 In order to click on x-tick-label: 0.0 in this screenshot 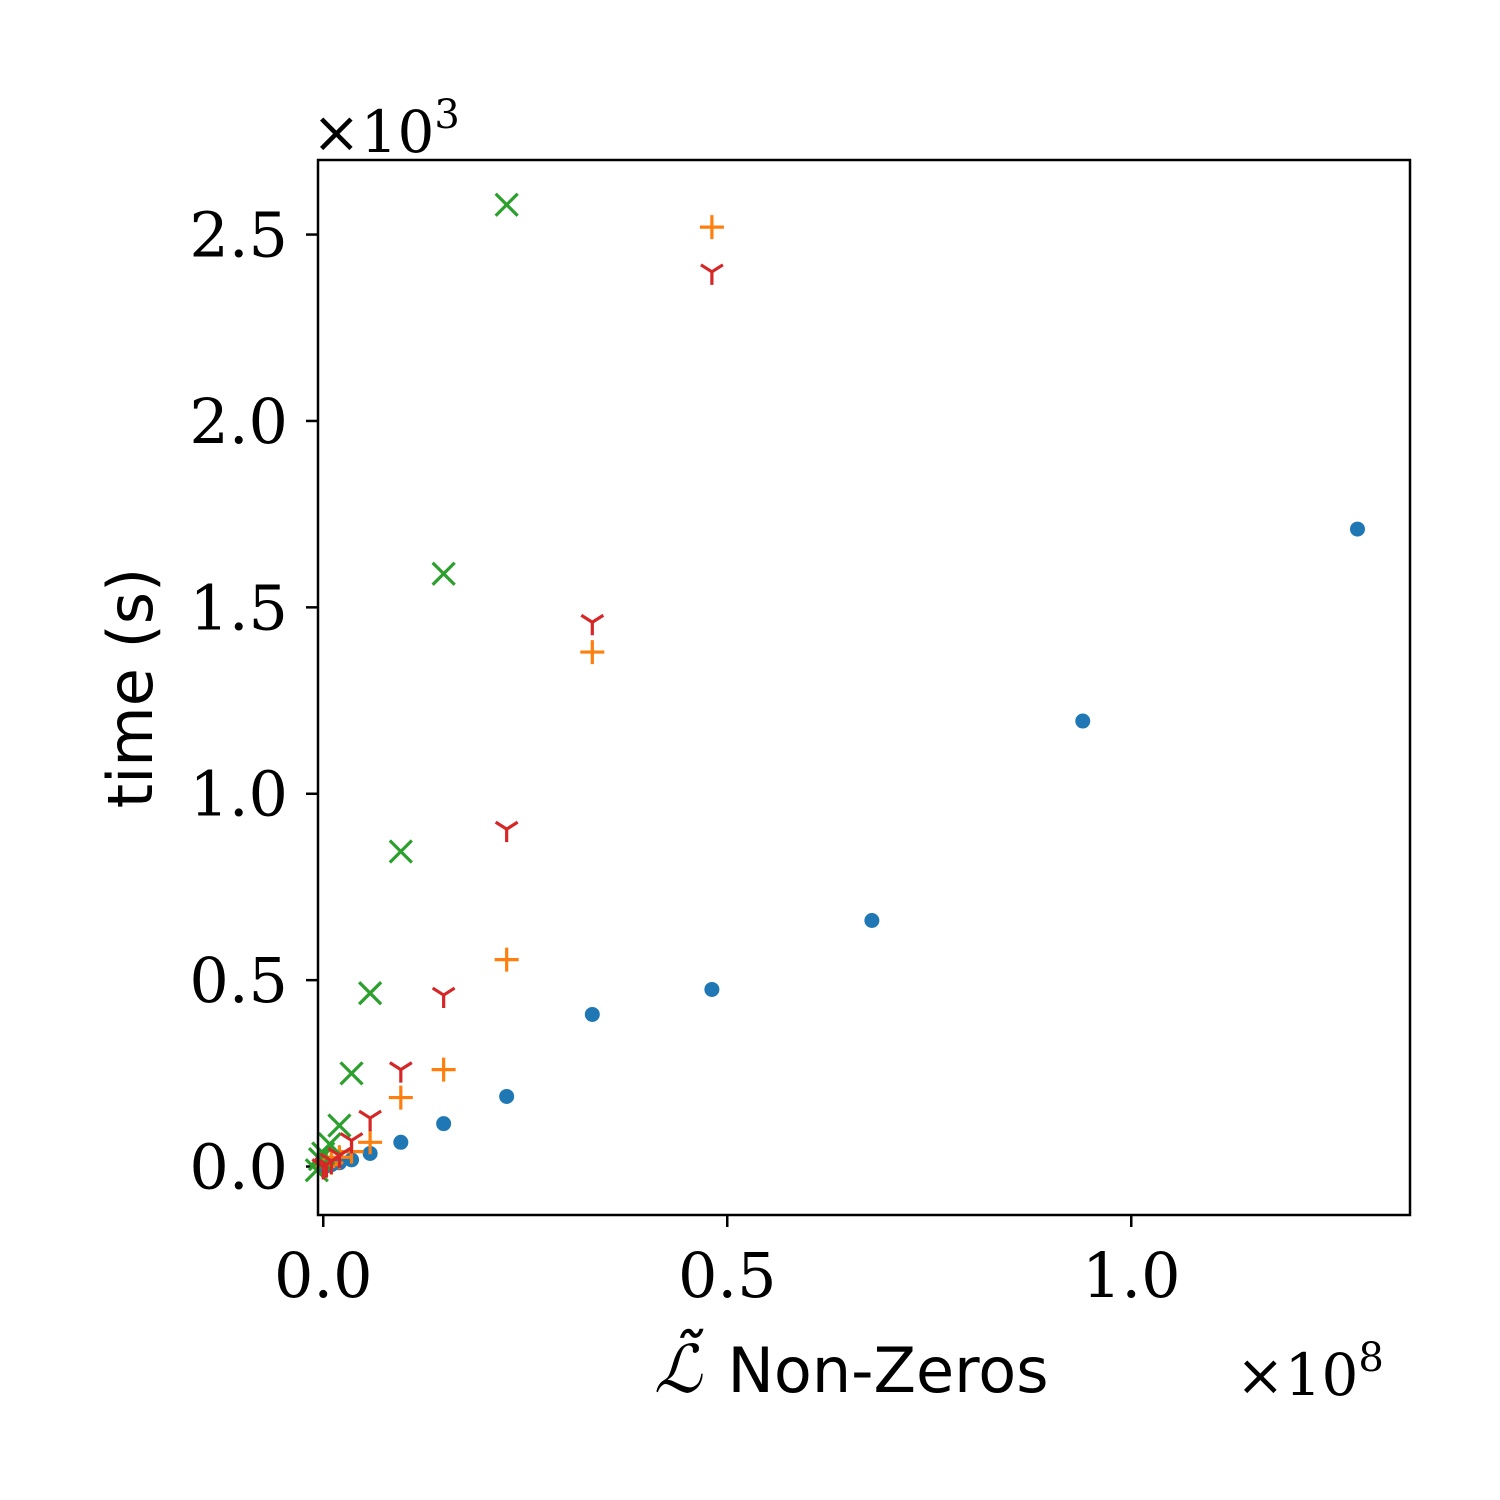, I will do `click(323, 1275)`.